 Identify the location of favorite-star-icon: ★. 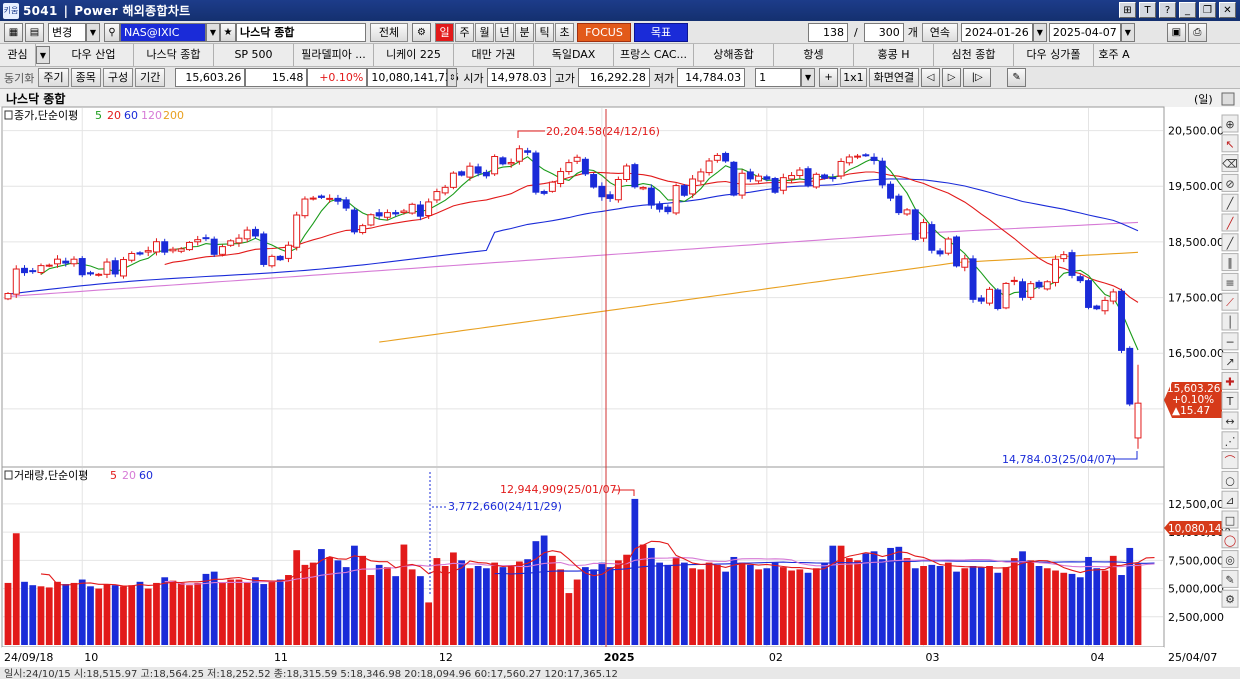
(228, 32).